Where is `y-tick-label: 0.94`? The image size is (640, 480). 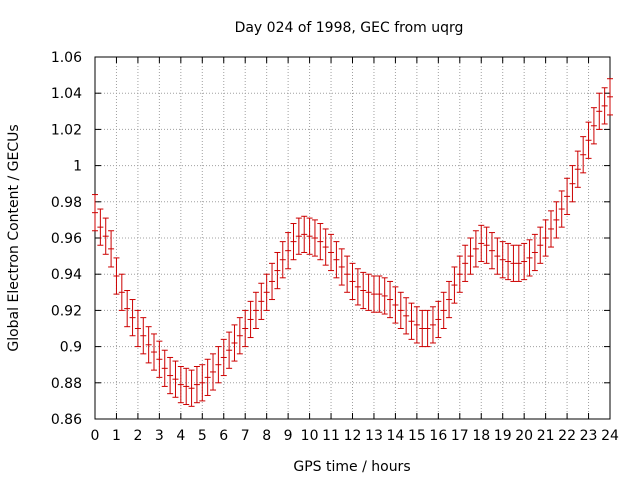 y-tick-label: 0.94 is located at coordinates (66, 275).